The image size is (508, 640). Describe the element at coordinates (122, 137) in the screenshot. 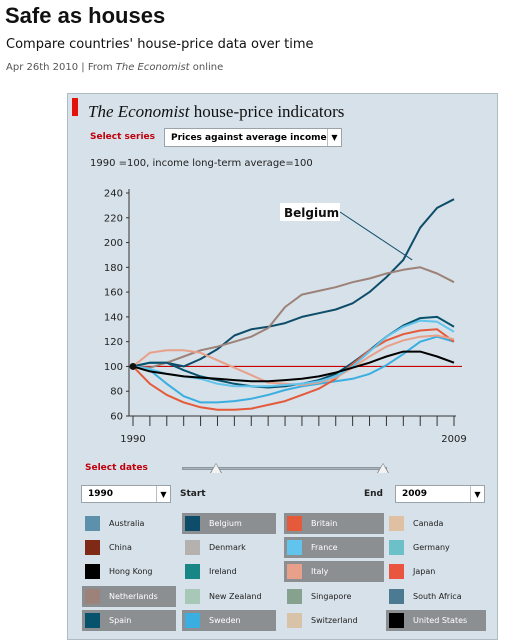

I see `select-series-label: Select series` at that location.